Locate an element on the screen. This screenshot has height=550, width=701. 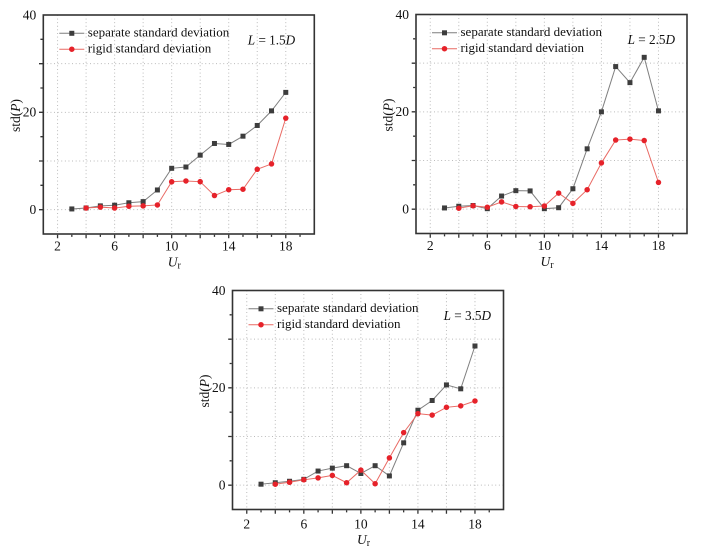
svg-text: L = 3.5D is located at coordinates (467, 315).